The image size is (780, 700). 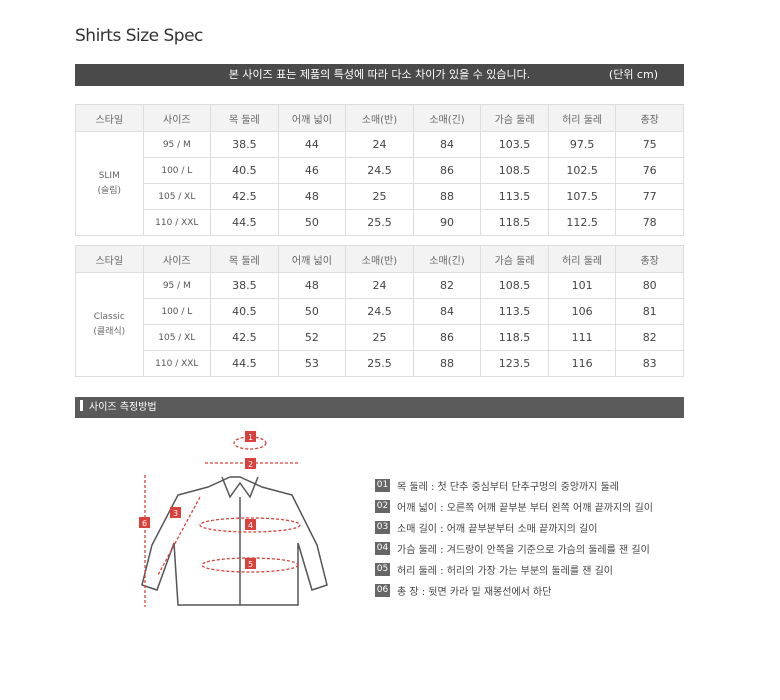 I want to click on value-cell: 84, so click(x=447, y=311).